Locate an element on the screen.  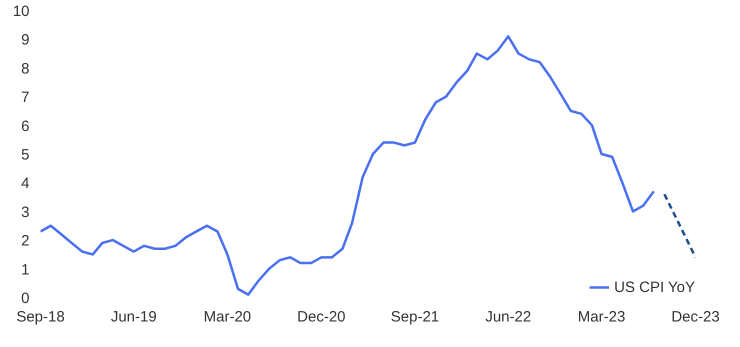
x-tick-label: Mar-23 is located at coordinates (602, 317).